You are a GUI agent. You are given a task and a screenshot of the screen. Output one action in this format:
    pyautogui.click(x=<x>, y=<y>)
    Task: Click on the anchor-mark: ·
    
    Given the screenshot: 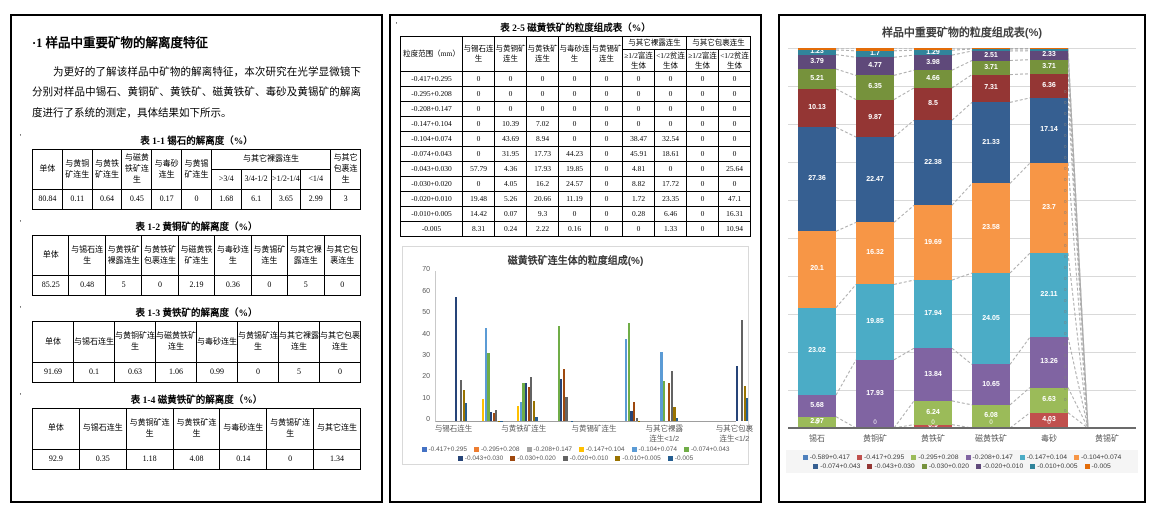 What is the action you would take?
    pyautogui.click(x=20, y=135)
    